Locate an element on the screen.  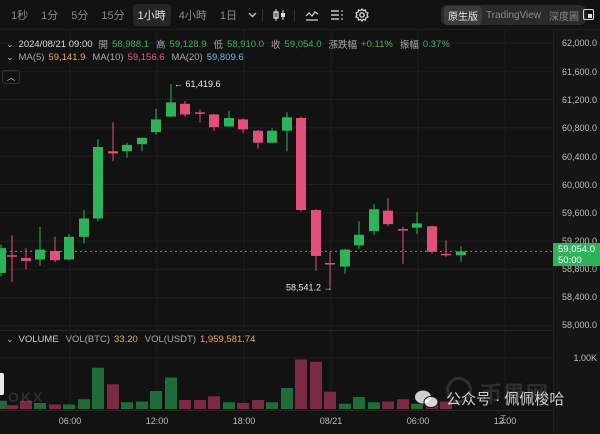
change-value: +0.11% is located at coordinates (377, 44).